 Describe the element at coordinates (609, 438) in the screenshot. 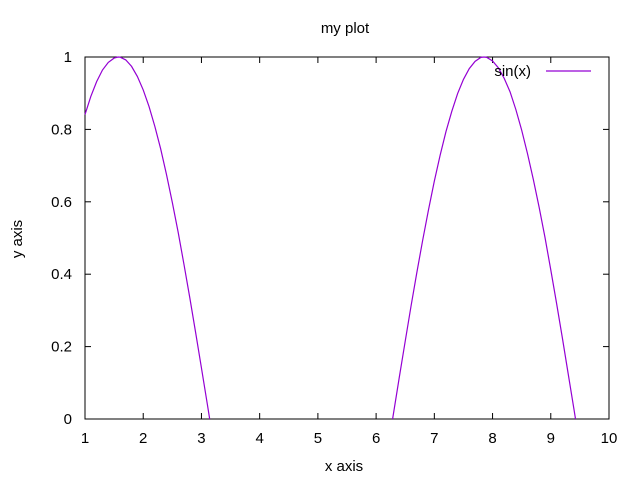

I see `x-tick-label: 10` at that location.